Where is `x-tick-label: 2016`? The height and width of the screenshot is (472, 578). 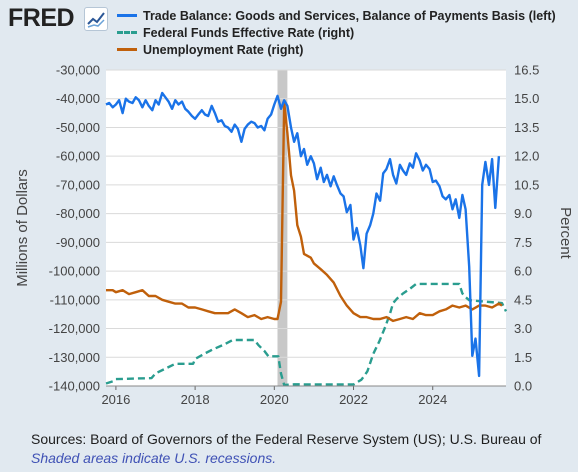
x-tick-label: 2016 is located at coordinates (115, 399).